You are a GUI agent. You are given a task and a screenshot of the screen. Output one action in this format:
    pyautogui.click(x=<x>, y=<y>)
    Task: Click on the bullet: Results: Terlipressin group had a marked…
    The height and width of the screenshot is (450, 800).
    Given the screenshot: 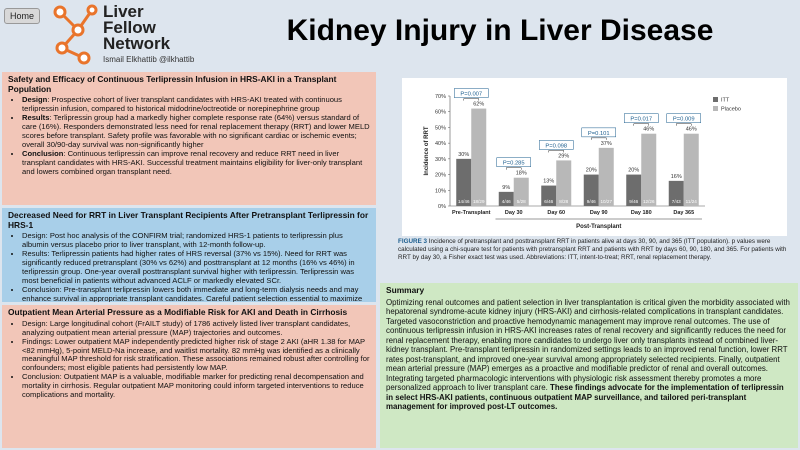 What is the action you would take?
    pyautogui.click(x=196, y=131)
    